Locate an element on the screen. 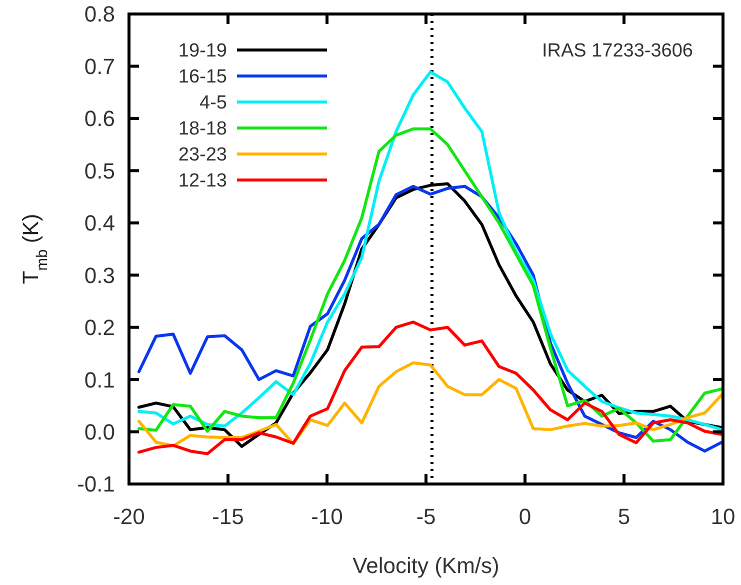  y-tick-label: 0.7 is located at coordinates (99, 66).